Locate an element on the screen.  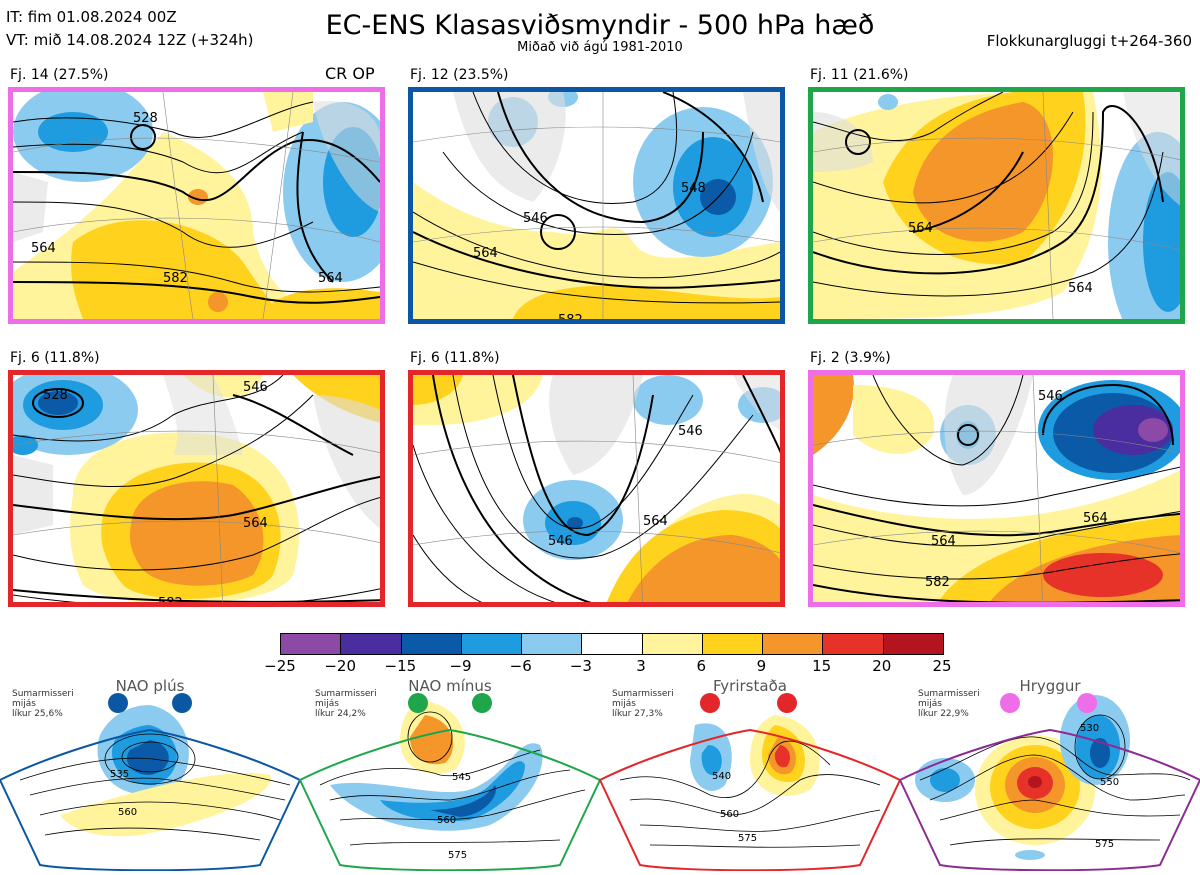
cluster-map-panel-1: 564 582 528 564 is located at coordinates (196, 205).